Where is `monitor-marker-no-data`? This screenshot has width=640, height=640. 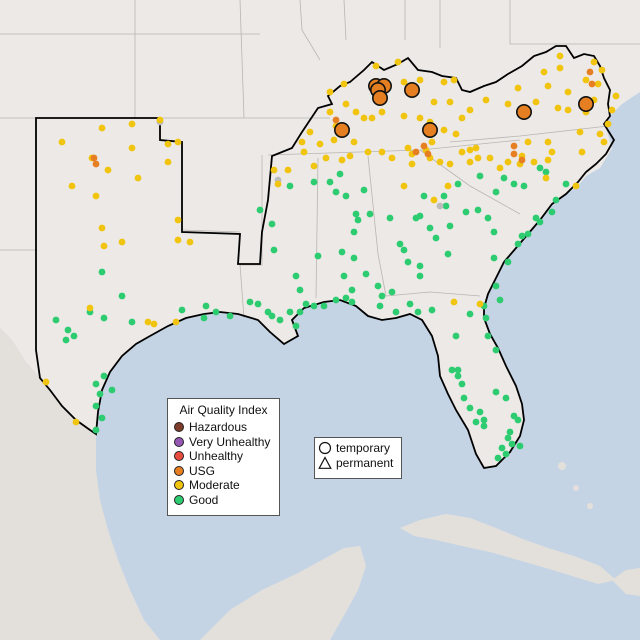
monitor-marker-no-data is located at coordinates (440, 206).